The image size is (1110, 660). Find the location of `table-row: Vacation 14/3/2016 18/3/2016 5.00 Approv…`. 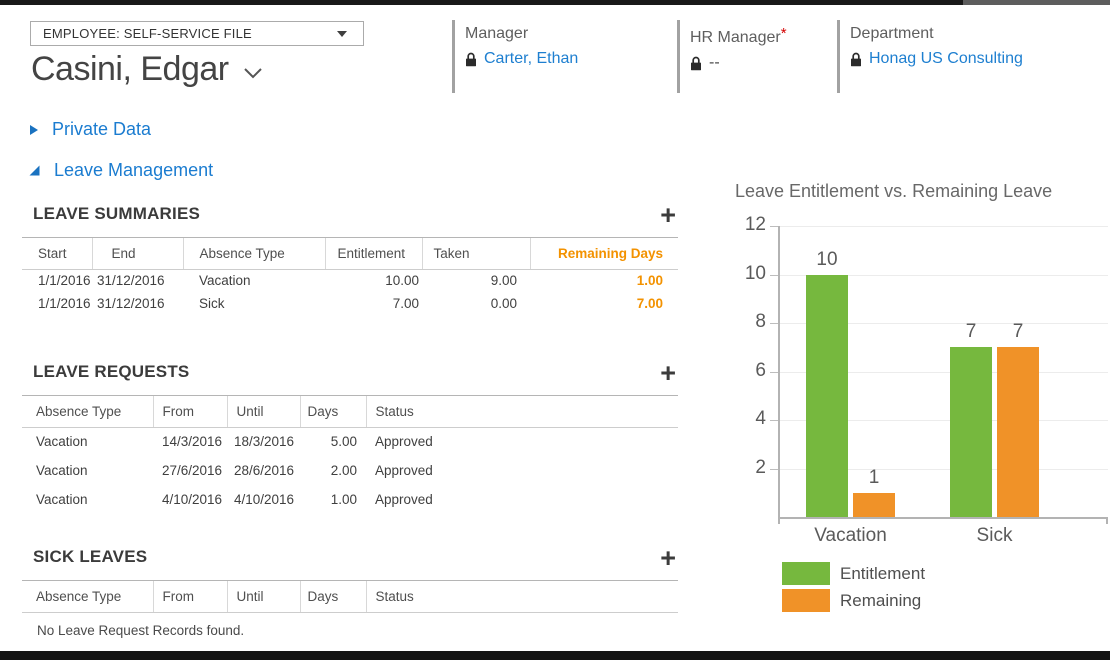

table-row: Vacation 14/3/2016 18/3/2016 5.00 Approv… is located at coordinates (234, 442).